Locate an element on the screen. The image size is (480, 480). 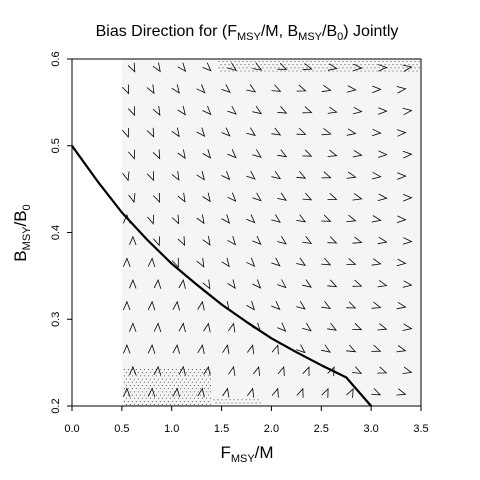
x-tick-label: 1.5 is located at coordinates (221, 429).